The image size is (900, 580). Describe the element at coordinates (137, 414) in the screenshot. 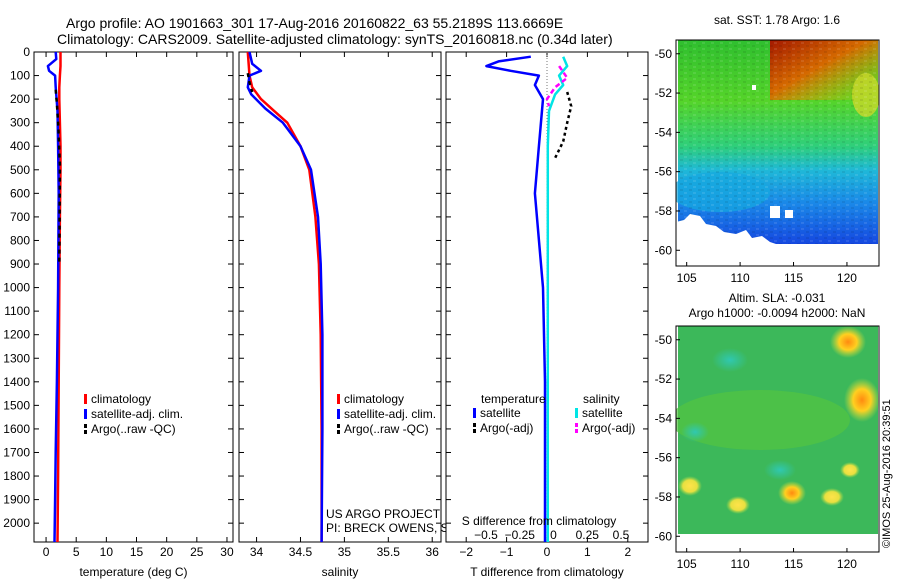

I see `temperature-legend-satellite-label: satellite-adj. clim.` at that location.